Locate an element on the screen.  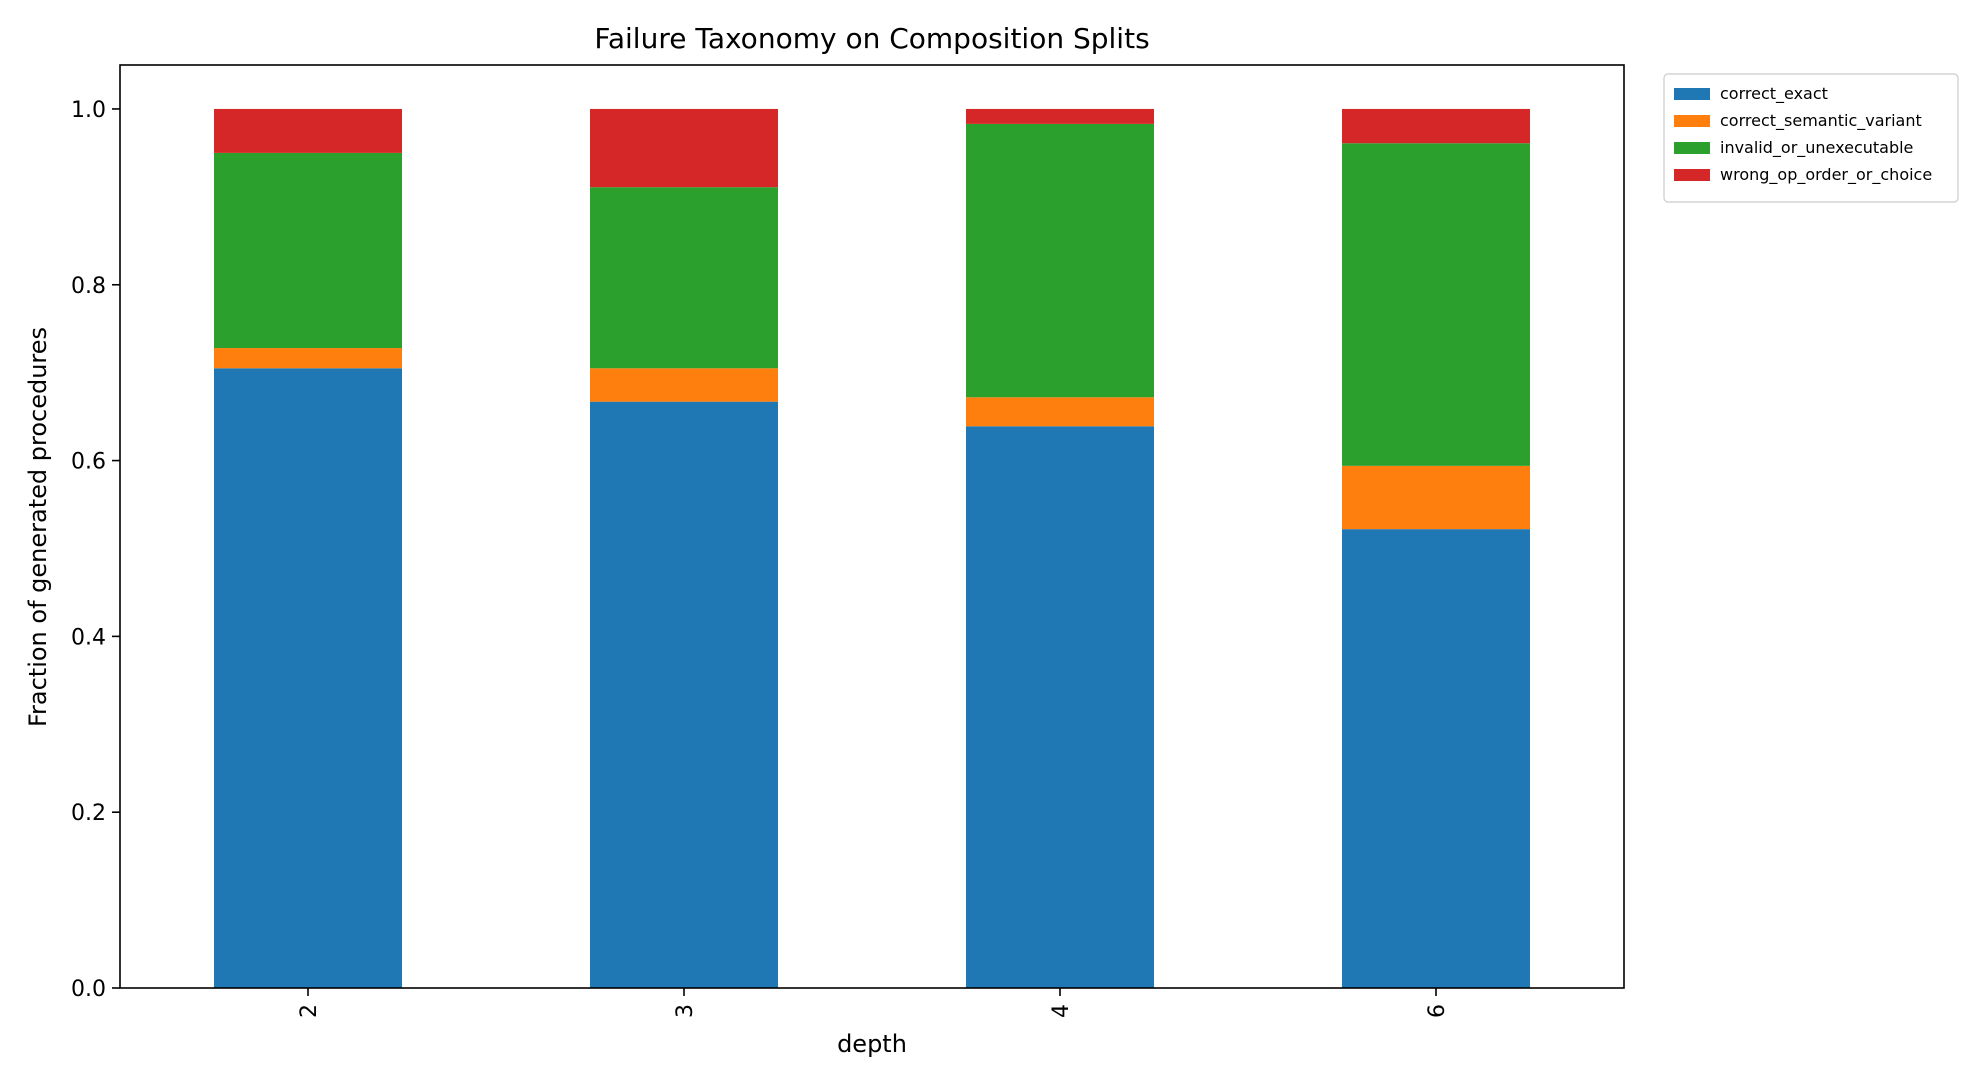
y-tick-label: 0.0 is located at coordinates (88, 989).